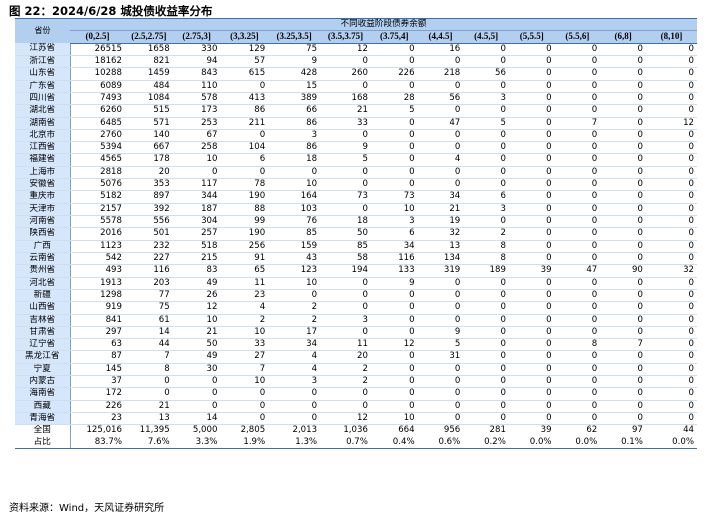 The width and height of the screenshot is (709, 516). I want to click on table-cell: 125,016, so click(97, 430).